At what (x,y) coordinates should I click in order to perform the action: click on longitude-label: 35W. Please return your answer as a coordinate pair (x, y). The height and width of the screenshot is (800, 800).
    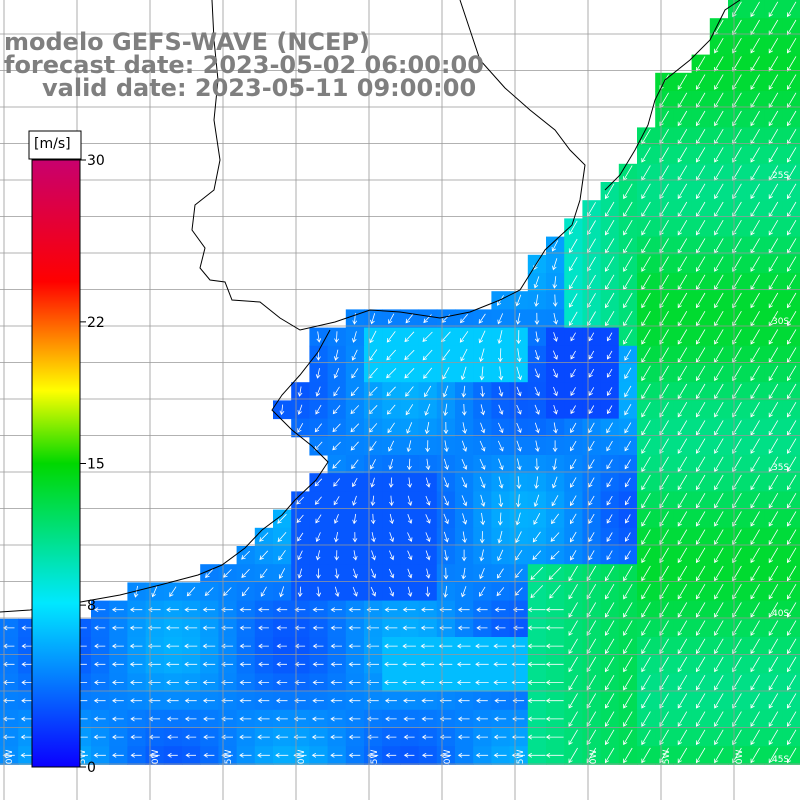
    Looking at the image, I should click on (521, 760).